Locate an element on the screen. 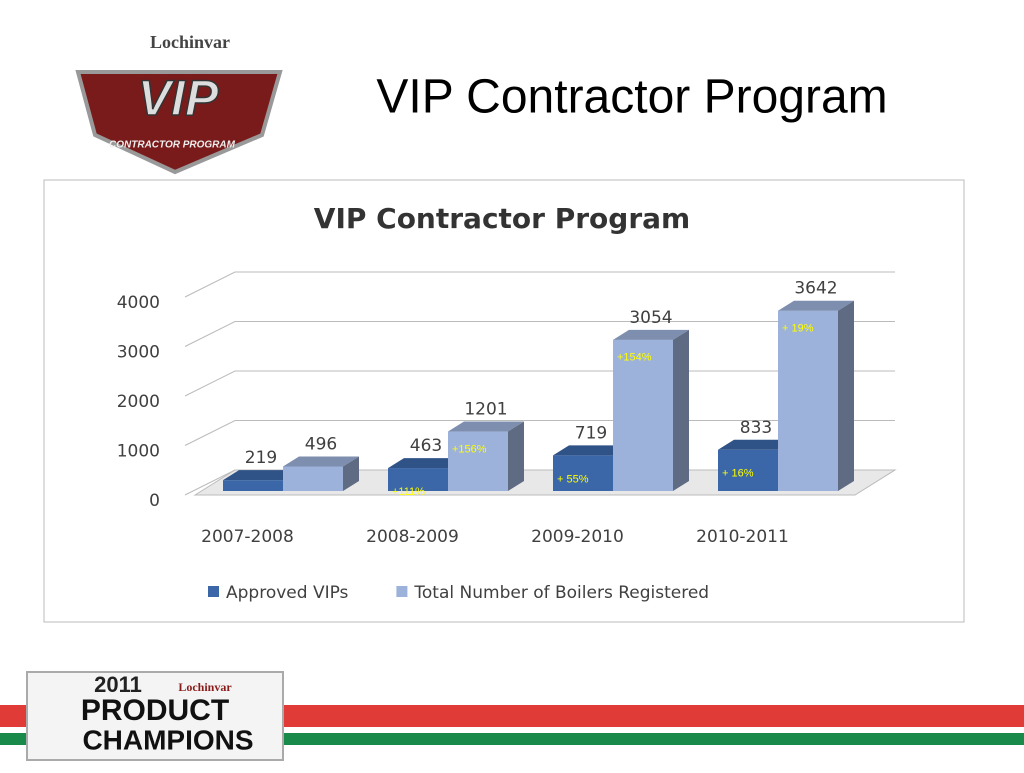  y-tick-label: 0 is located at coordinates (154, 501).